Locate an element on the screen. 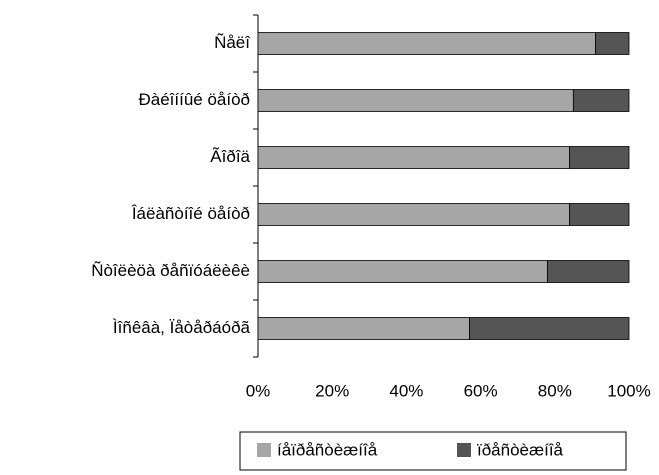 This screenshot has height=475, width=659. legend-box is located at coordinates (433, 451).